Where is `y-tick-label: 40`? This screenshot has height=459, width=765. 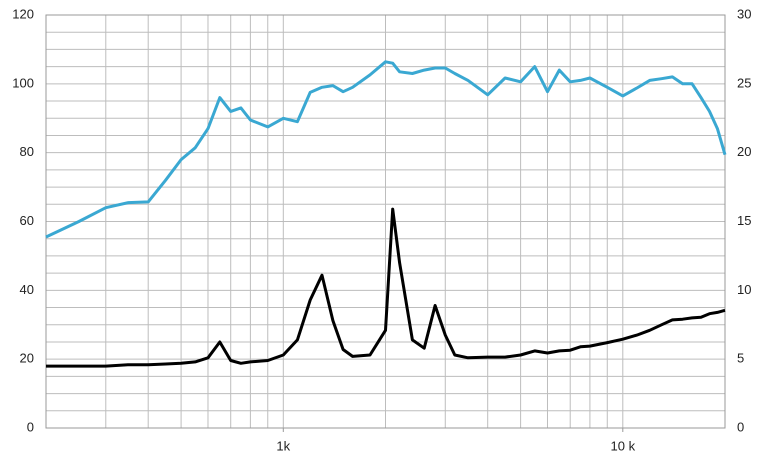
y-tick-label: 40 is located at coordinates (27, 289).